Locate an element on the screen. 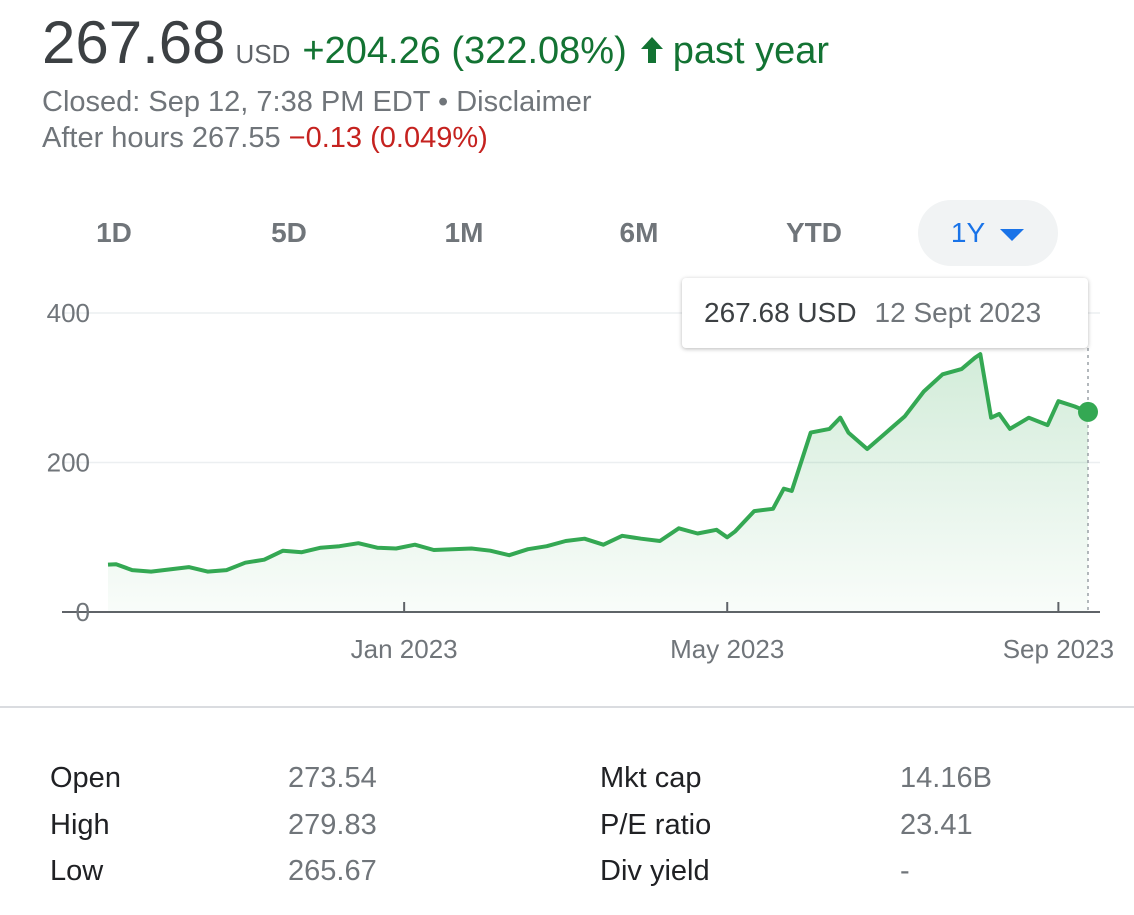 Image resolution: width=1134 pixels, height=915 pixels. change-period: past year is located at coordinates (751, 51).